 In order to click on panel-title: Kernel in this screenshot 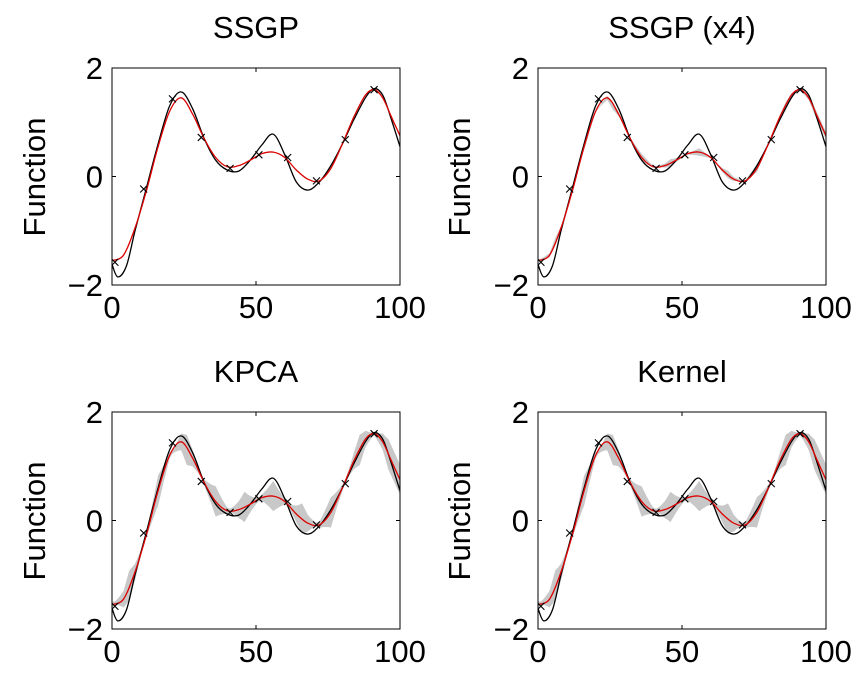, I will do `click(682, 371)`.